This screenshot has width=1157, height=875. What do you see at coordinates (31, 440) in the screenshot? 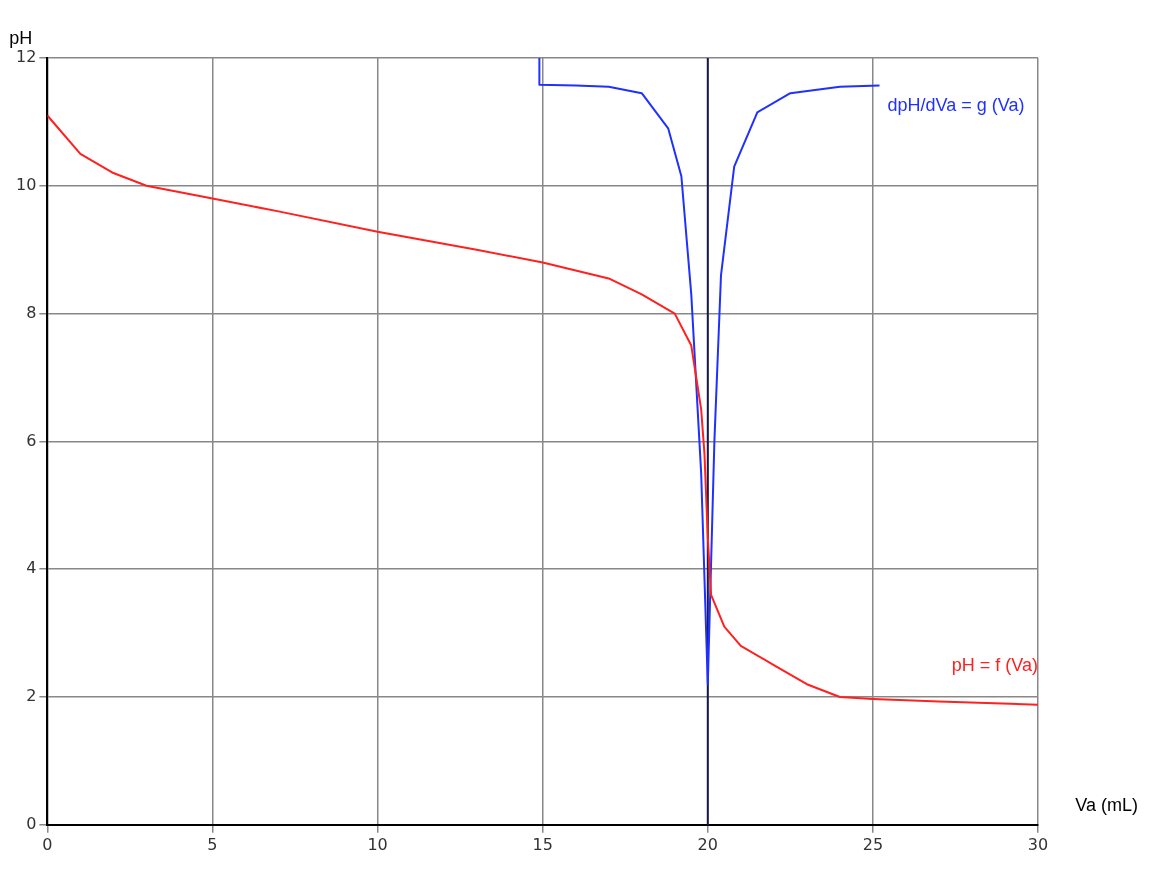
I see `y-tick-label: 6` at bounding box center [31, 440].